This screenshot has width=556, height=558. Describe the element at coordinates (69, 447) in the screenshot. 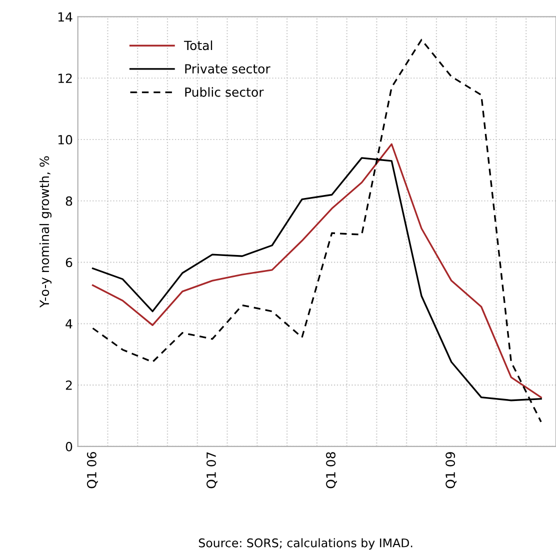

I see `y-tick-label: 0` at that location.